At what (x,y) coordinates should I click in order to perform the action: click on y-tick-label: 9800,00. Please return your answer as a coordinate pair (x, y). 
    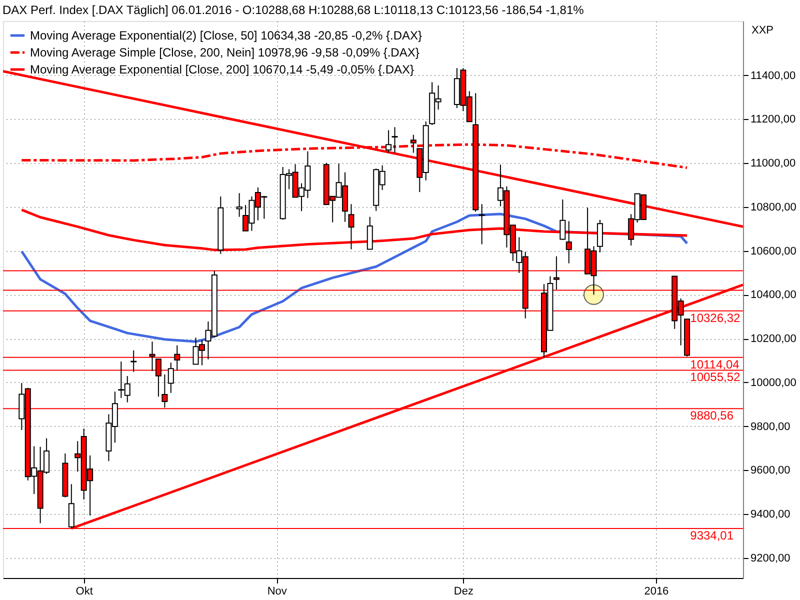
    Looking at the image, I should click on (770, 426).